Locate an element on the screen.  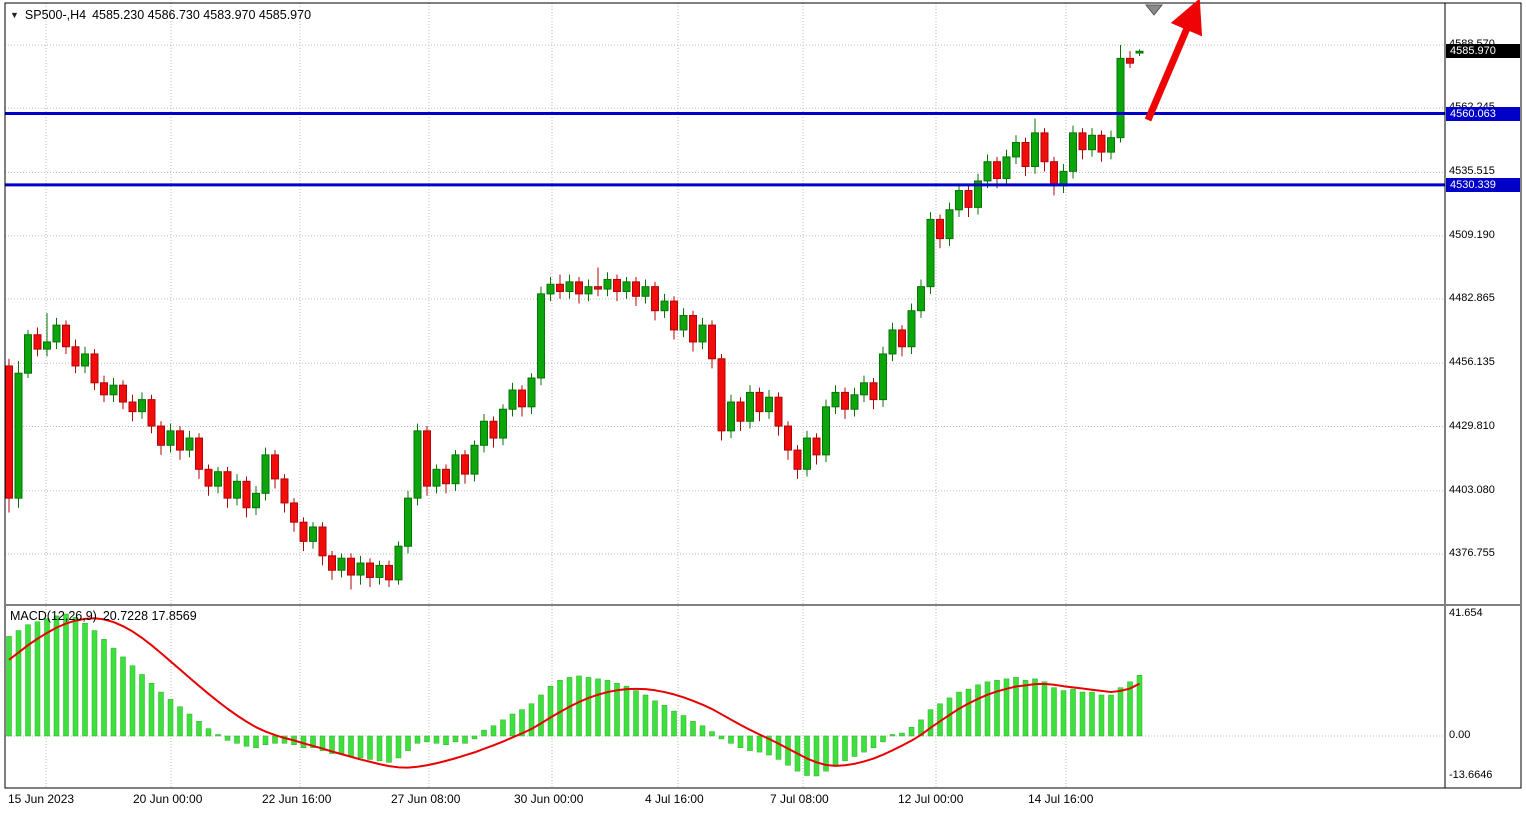
macd-values: 20.7228 17.8569 is located at coordinates (149, 616).